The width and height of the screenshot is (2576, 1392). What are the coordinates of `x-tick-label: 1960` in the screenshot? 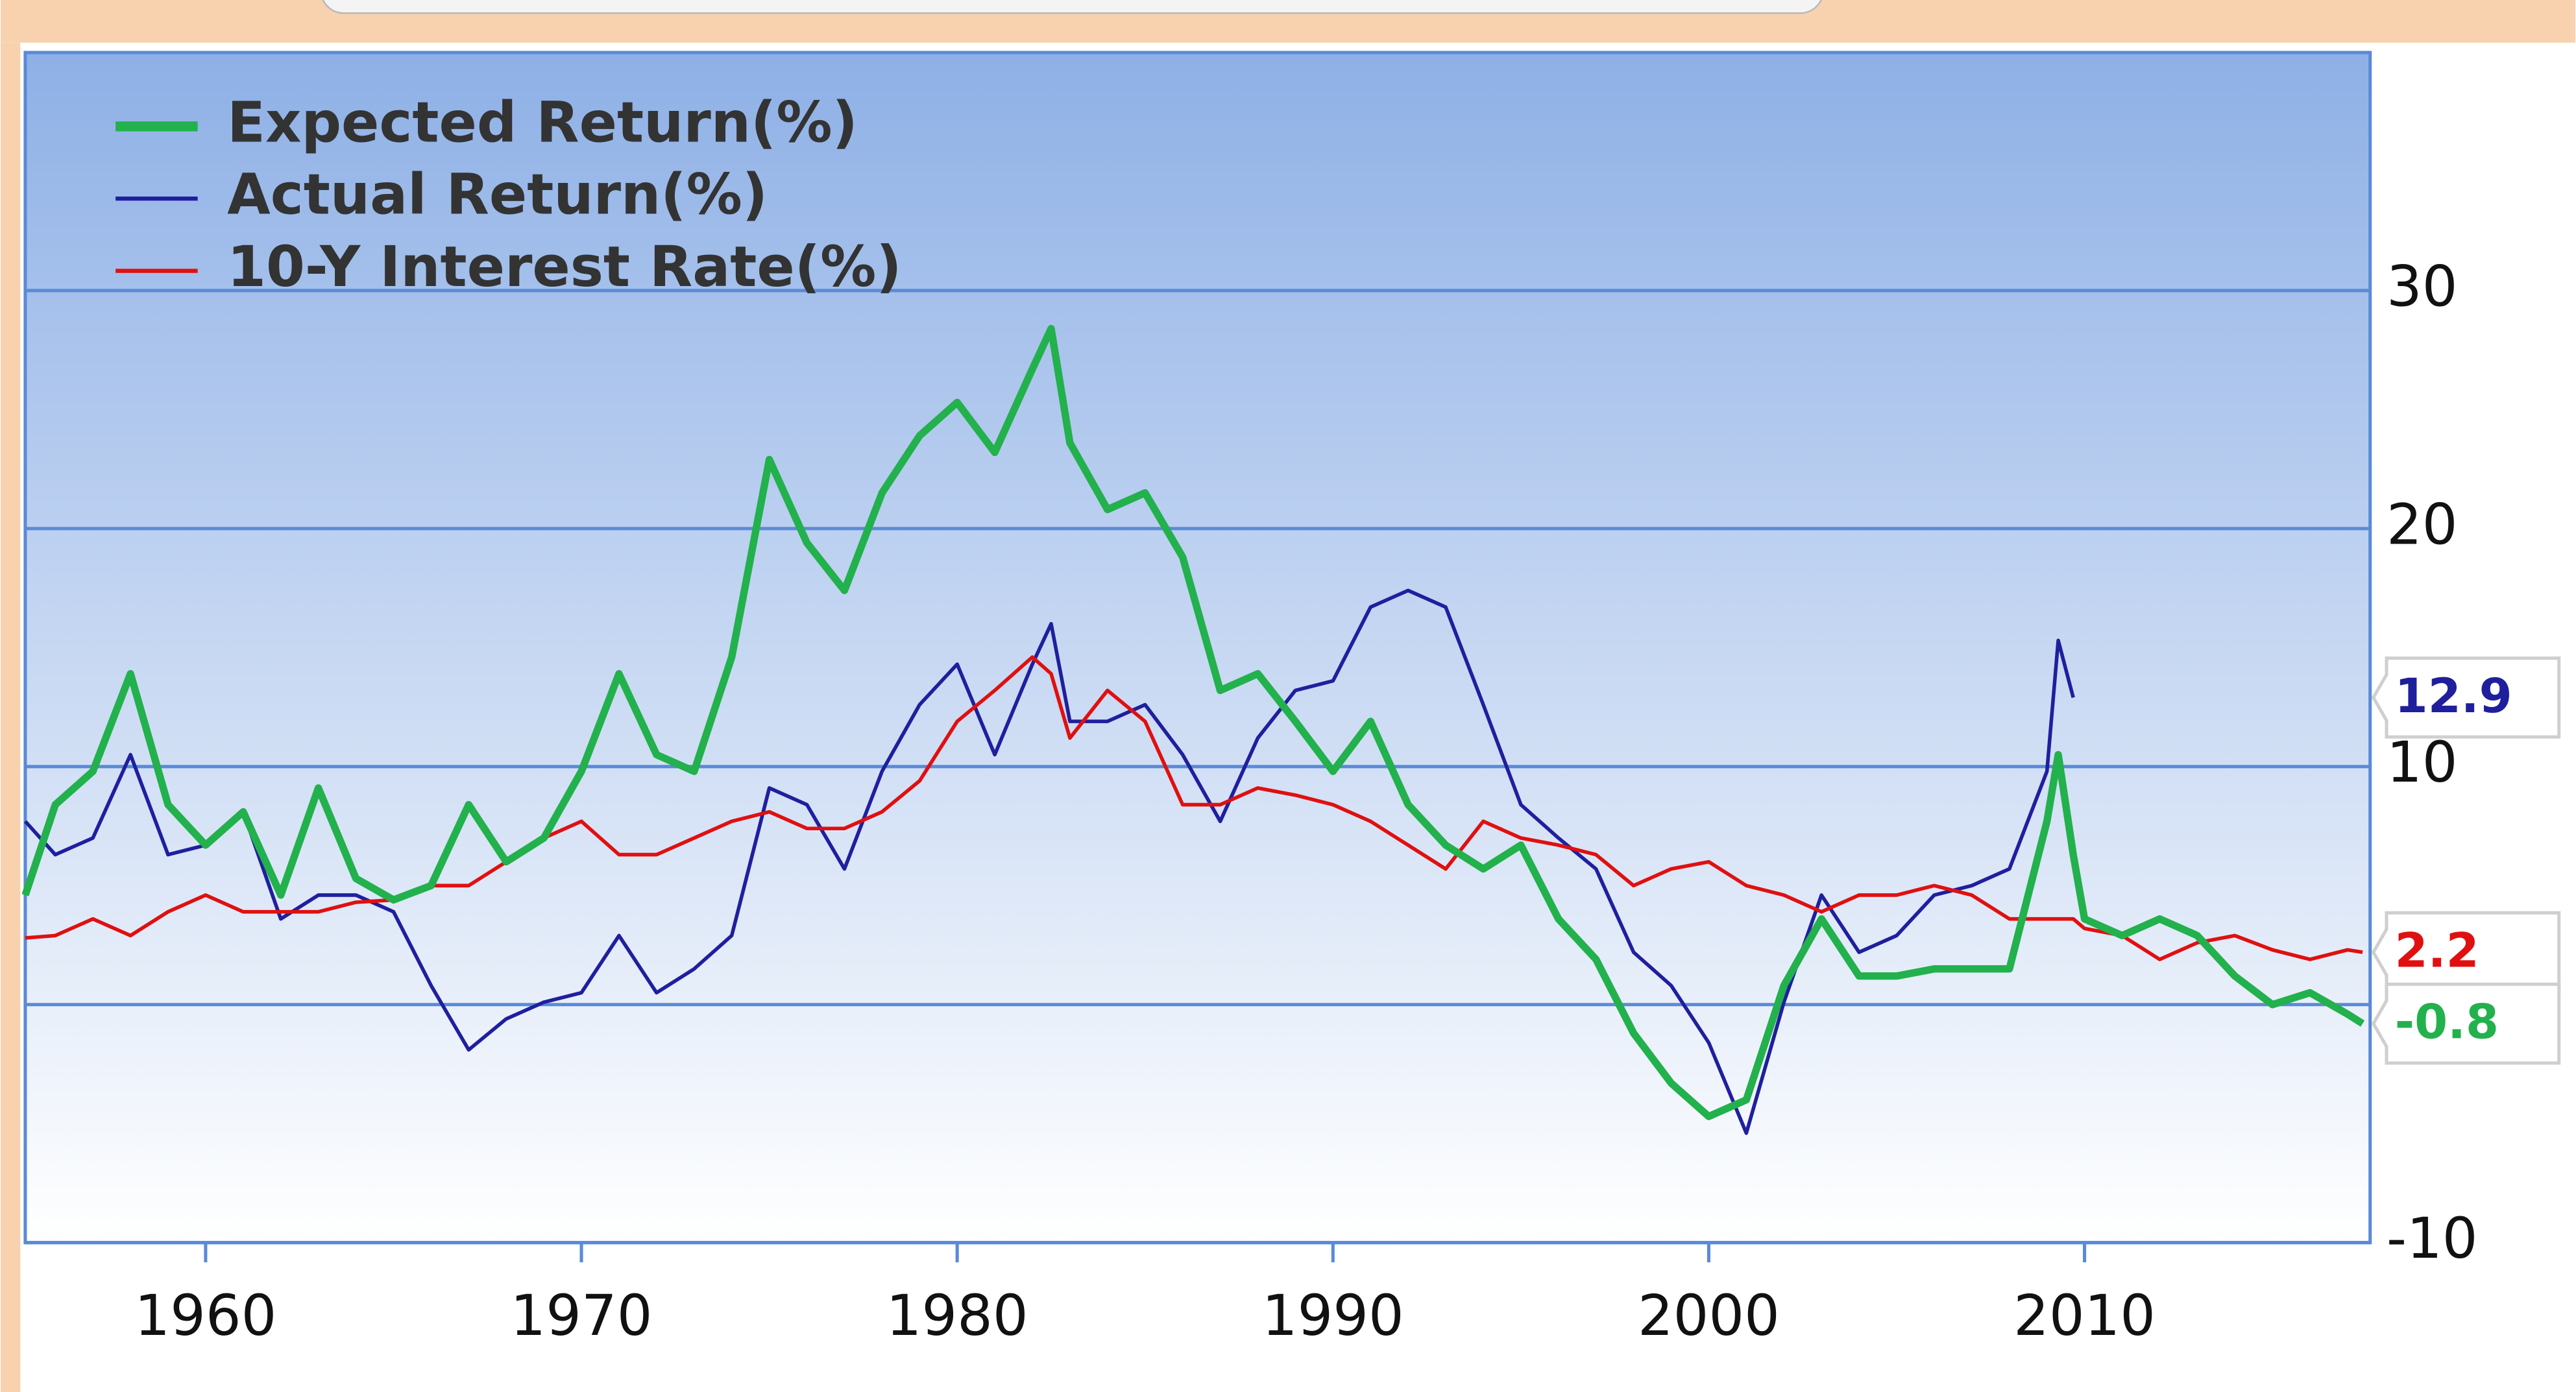 It's located at (205, 1317).